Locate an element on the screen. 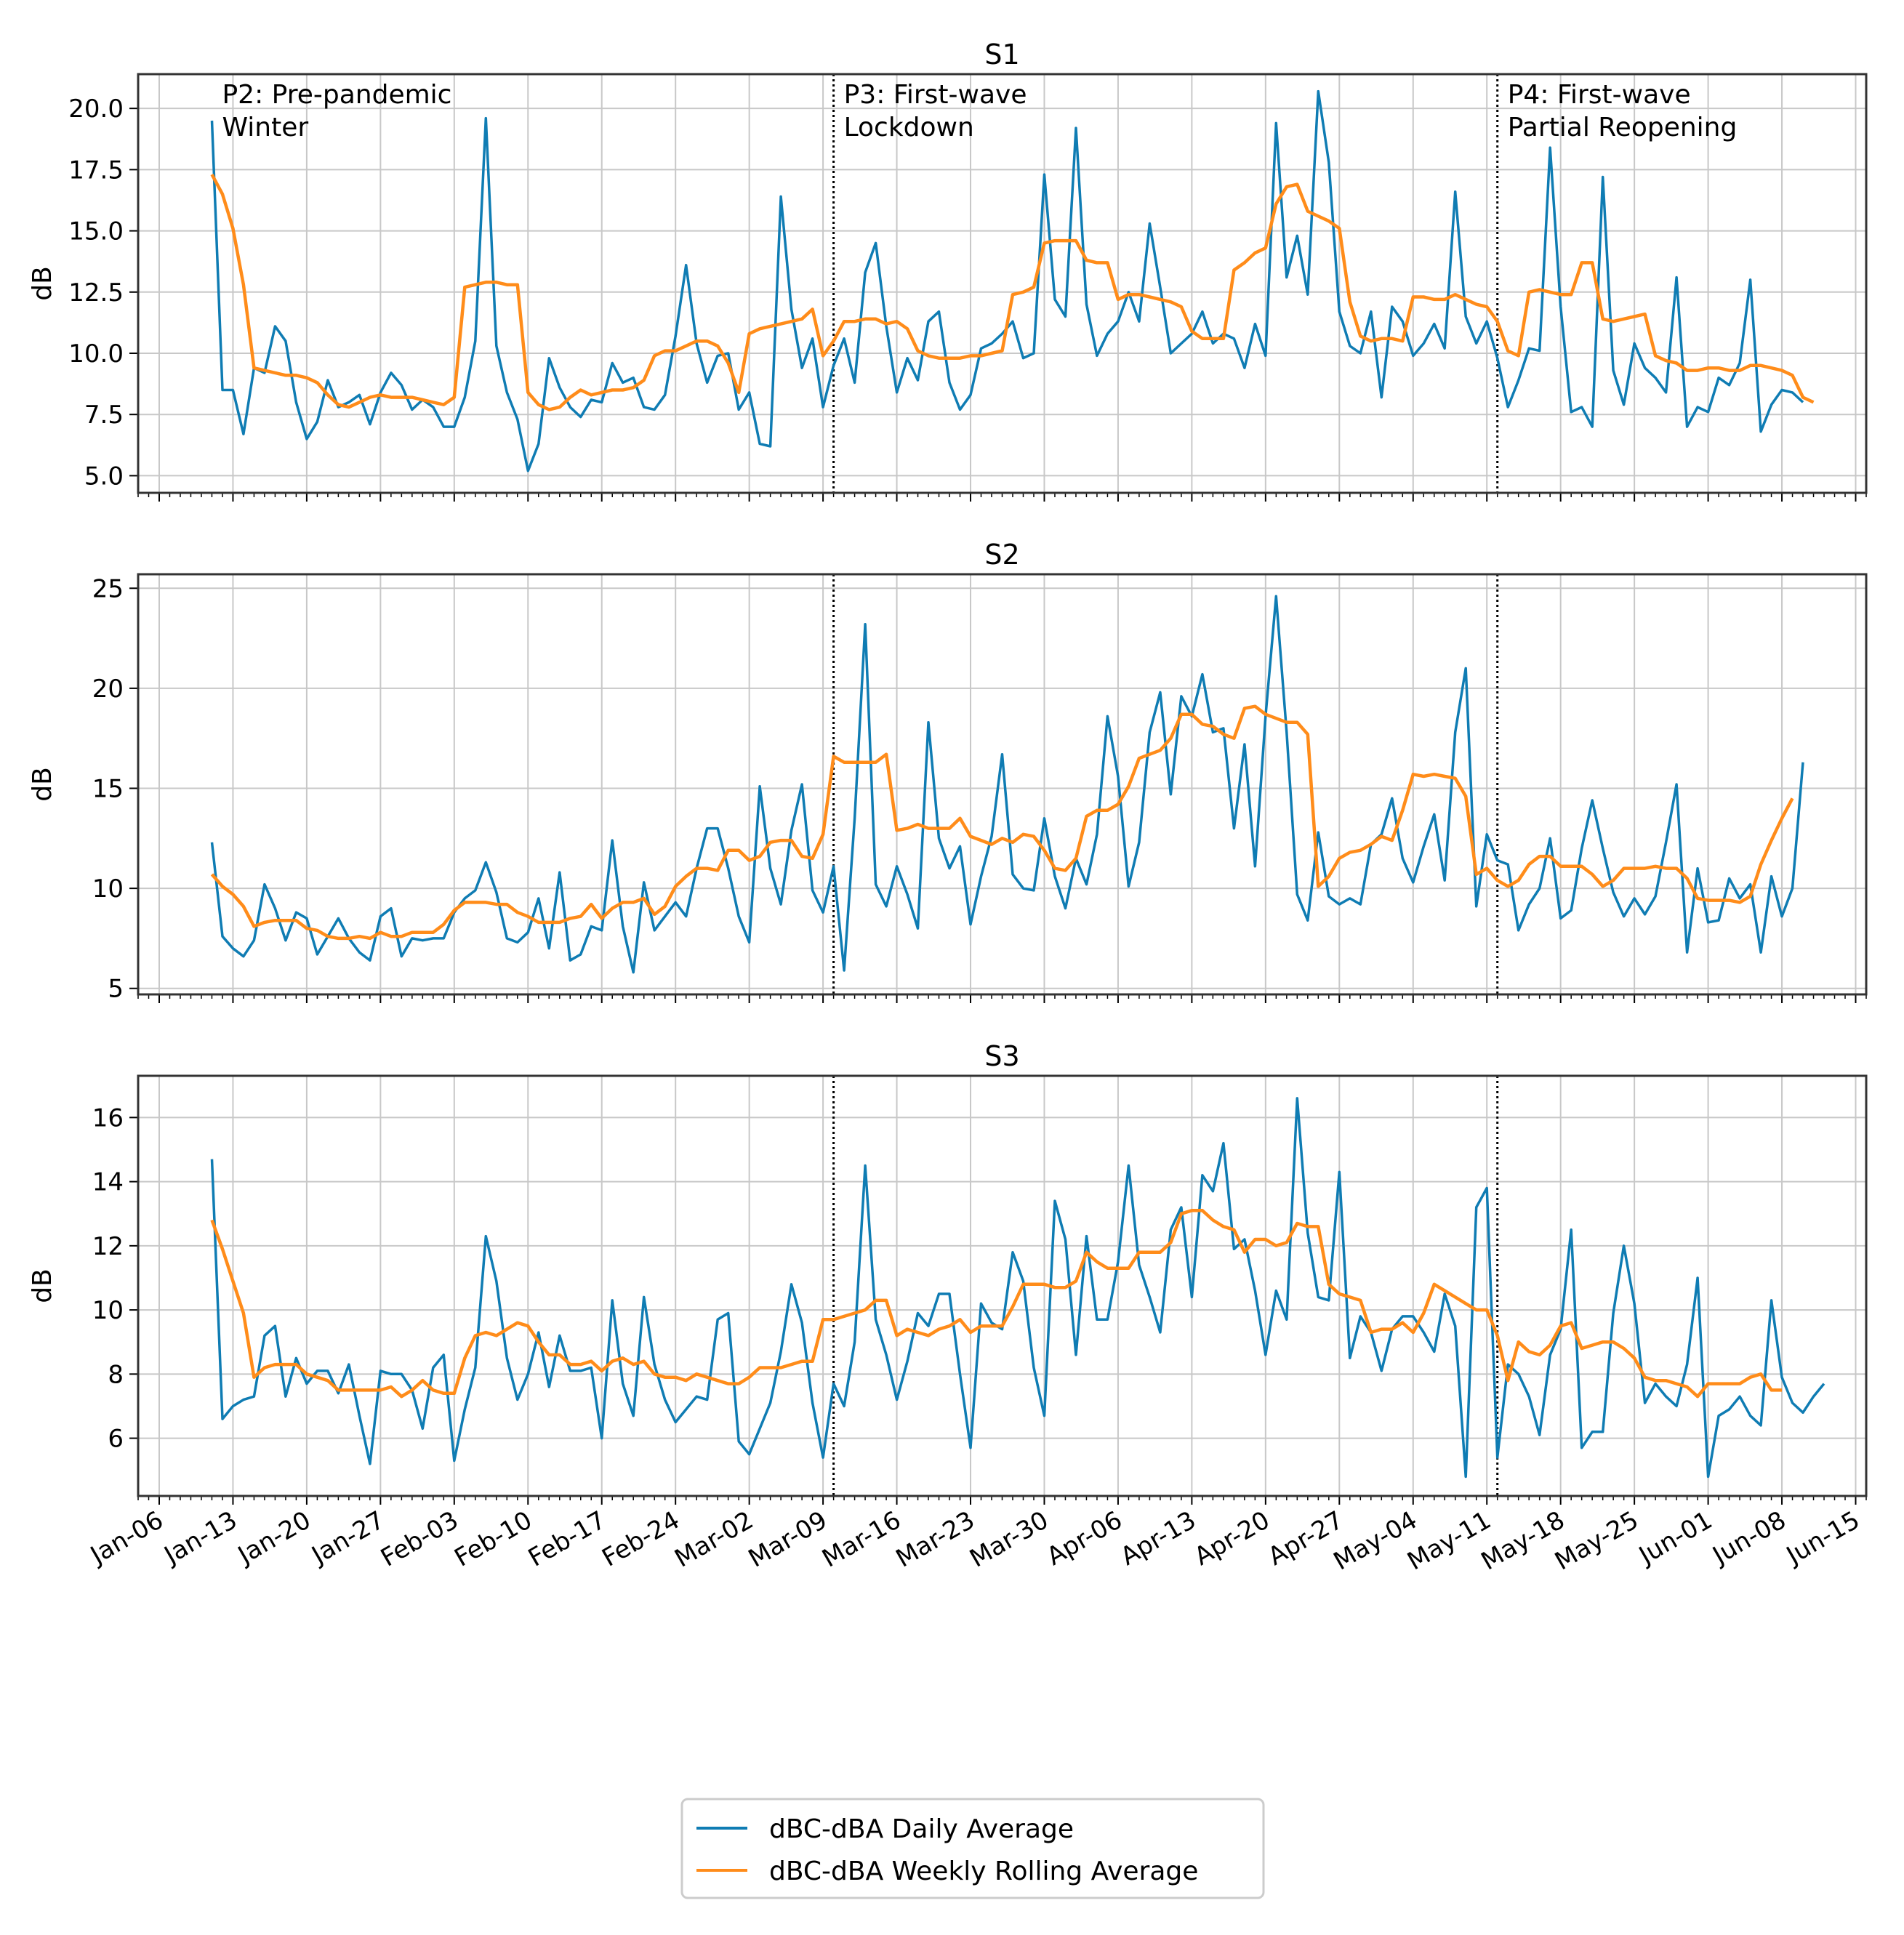 This screenshot has height=1935, width=1904. x-tick-label: May-25 is located at coordinates (1597, 1540).